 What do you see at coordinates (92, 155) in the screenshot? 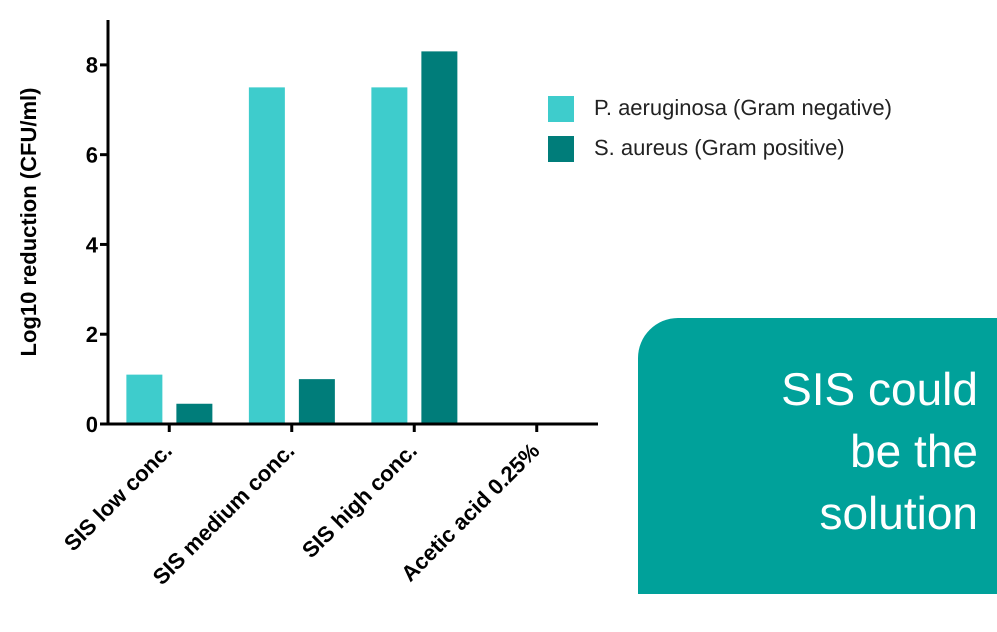
I see `y-tick-label: 6` at bounding box center [92, 155].